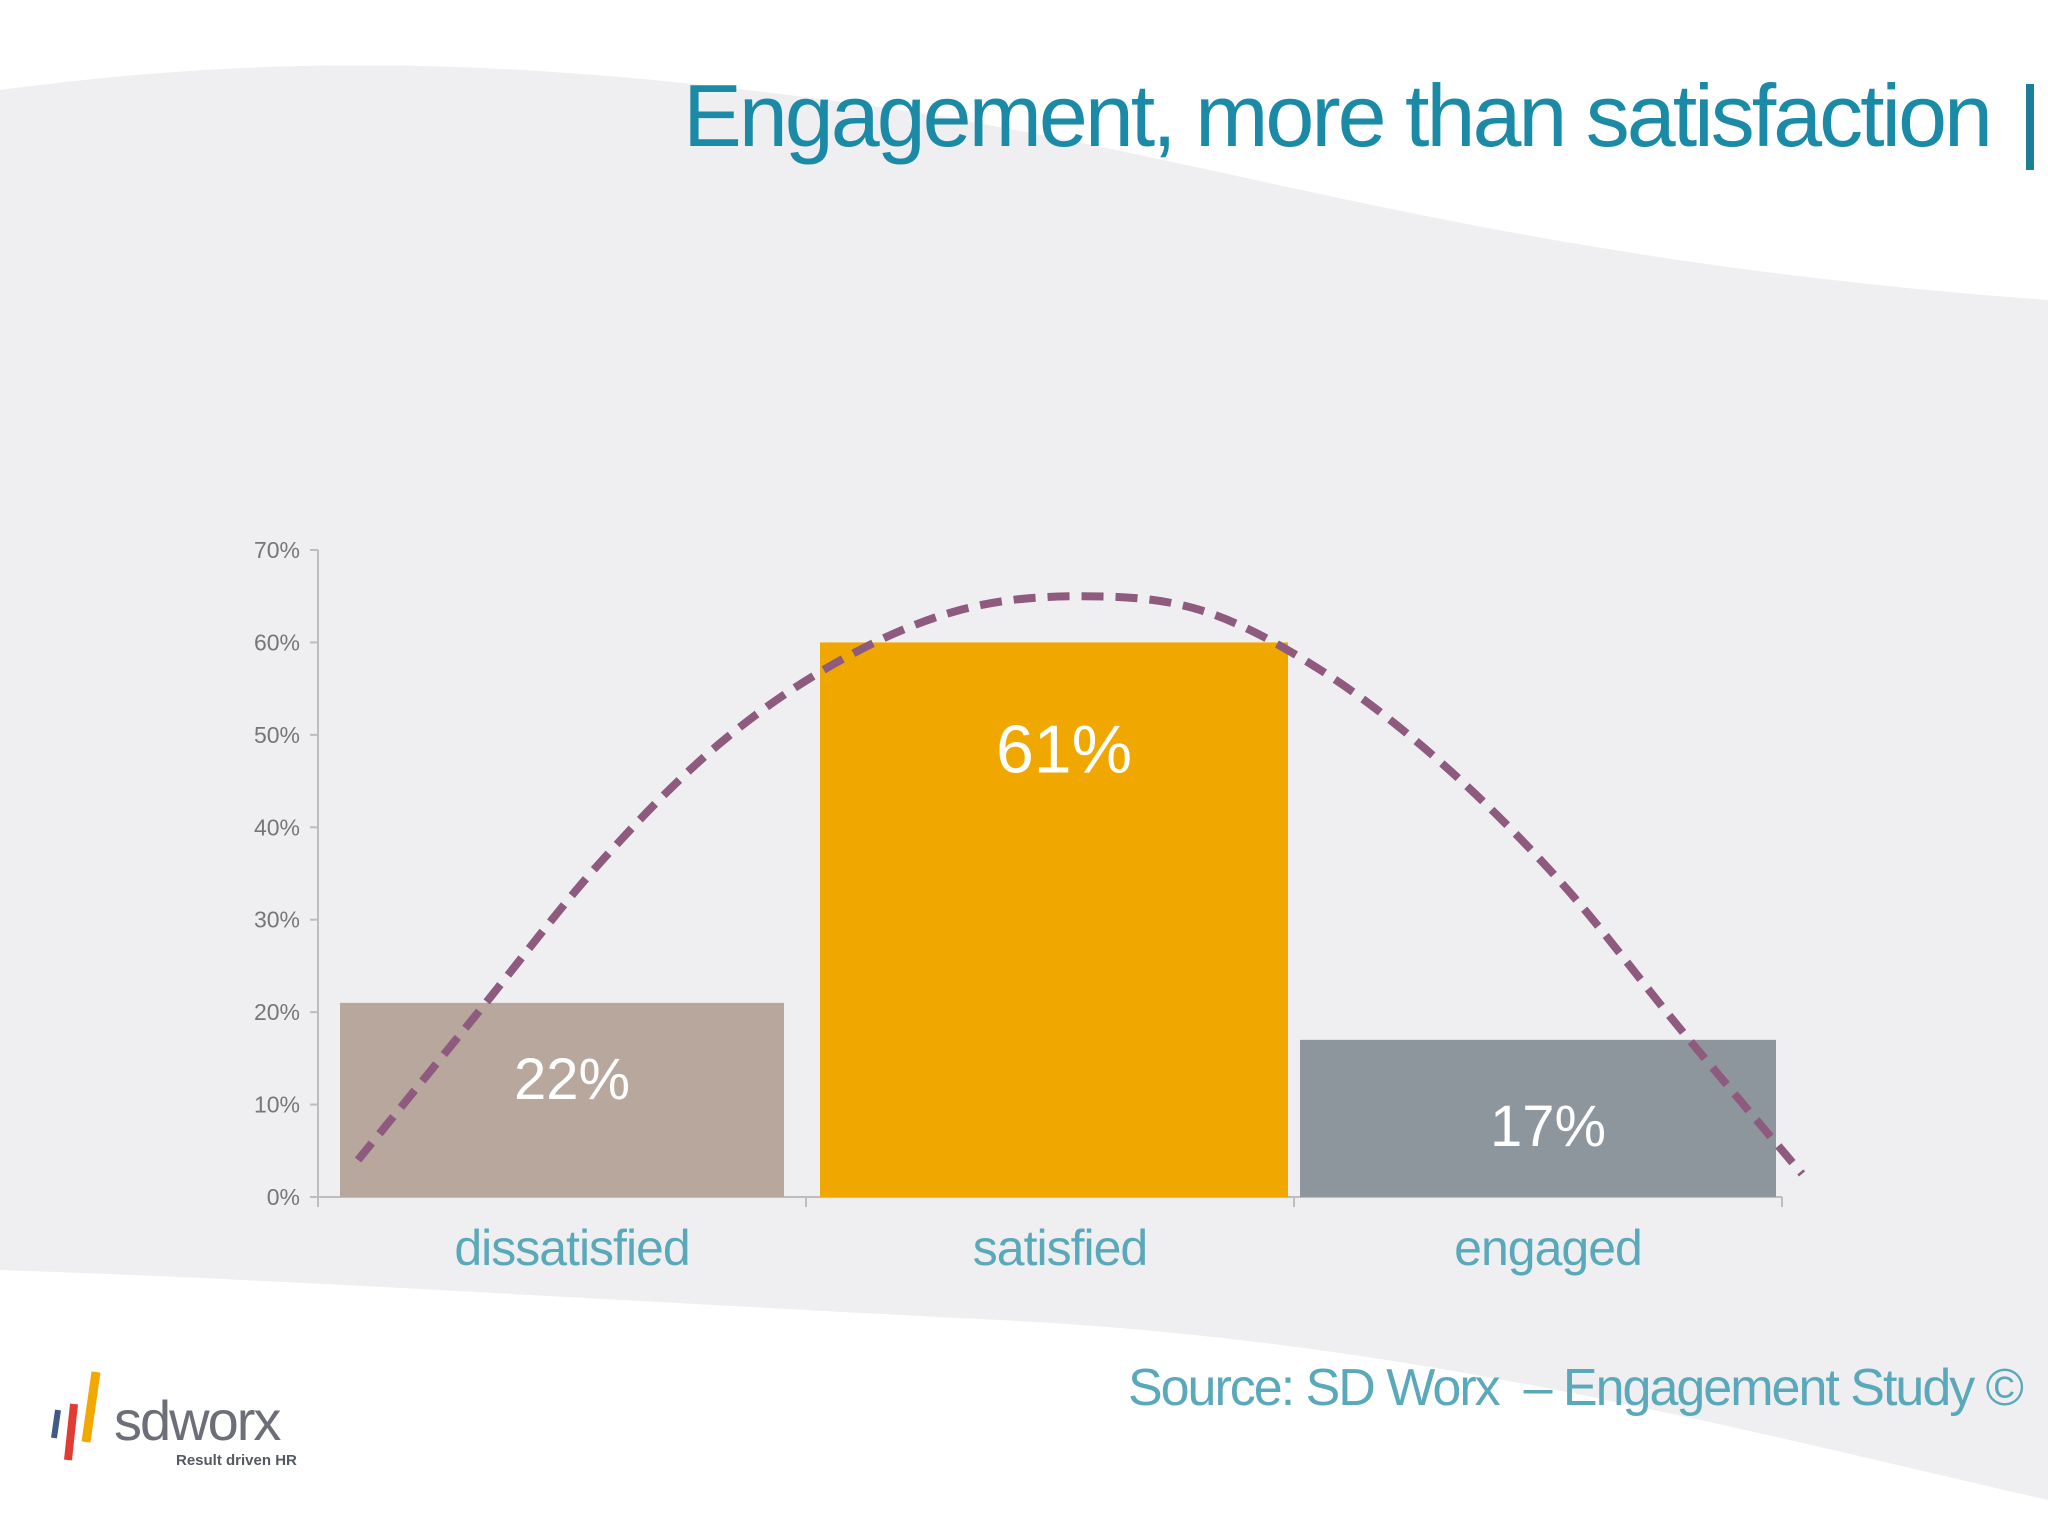  What do you see at coordinates (277, 1105) in the screenshot?
I see `y-tick-label: 10%` at bounding box center [277, 1105].